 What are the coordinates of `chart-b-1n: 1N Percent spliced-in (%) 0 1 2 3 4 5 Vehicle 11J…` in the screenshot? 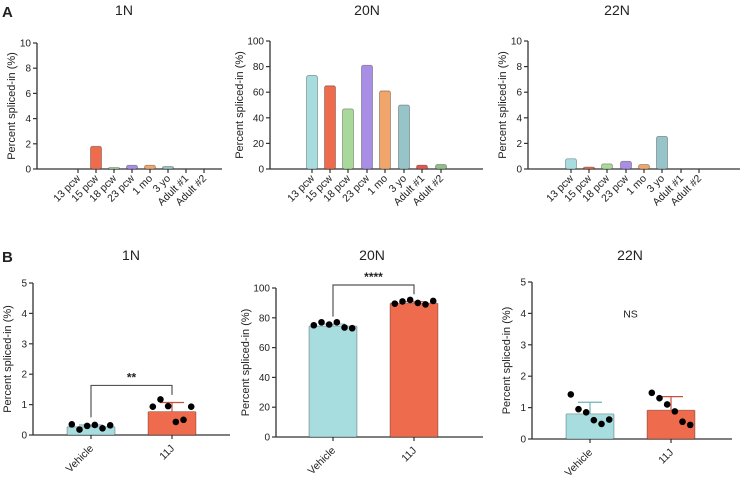 It's located at (116, 361).